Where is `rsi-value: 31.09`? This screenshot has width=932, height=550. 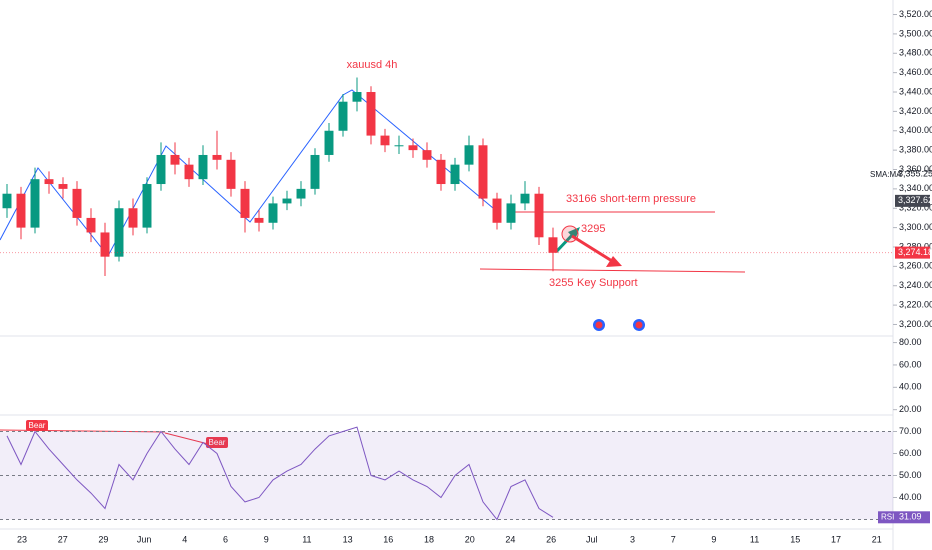 rsi-value: 31.09 is located at coordinates (910, 517).